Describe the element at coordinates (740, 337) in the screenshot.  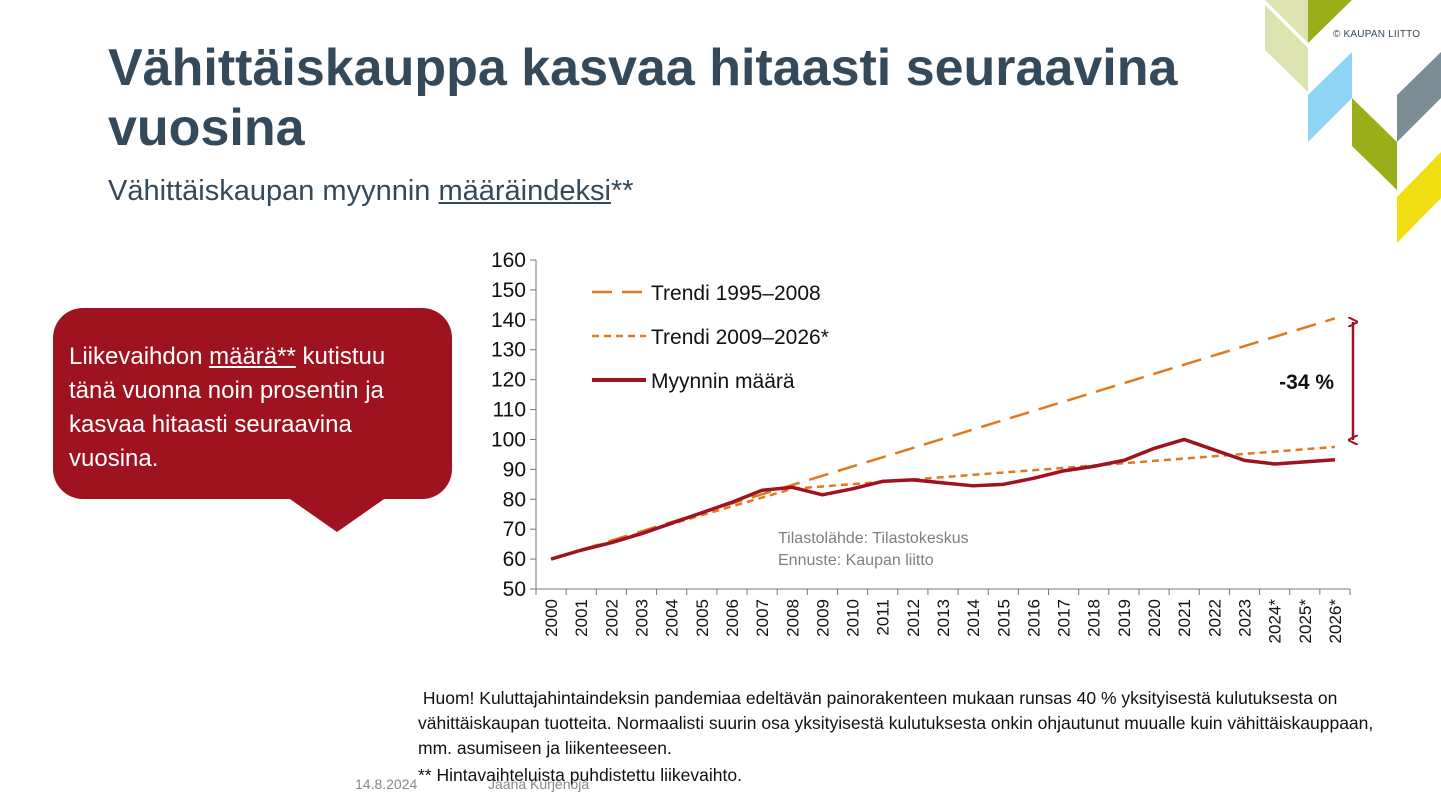
I see `legend-label: Trendi 2009–2026*` at that location.